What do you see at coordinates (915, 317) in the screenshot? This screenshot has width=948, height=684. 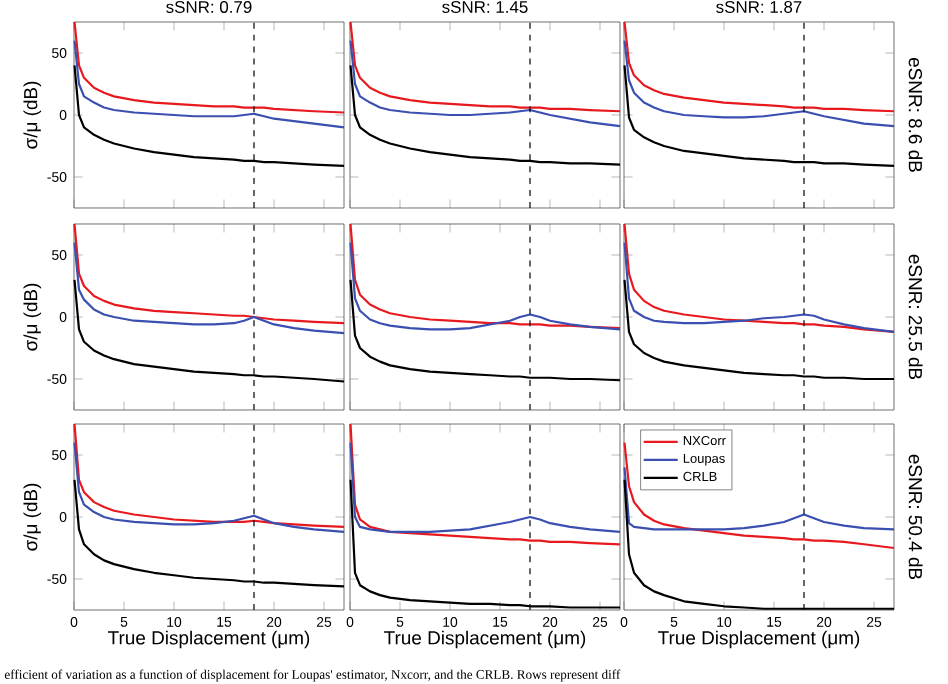 I see `text: eSNR: 25.5 dB` at bounding box center [915, 317].